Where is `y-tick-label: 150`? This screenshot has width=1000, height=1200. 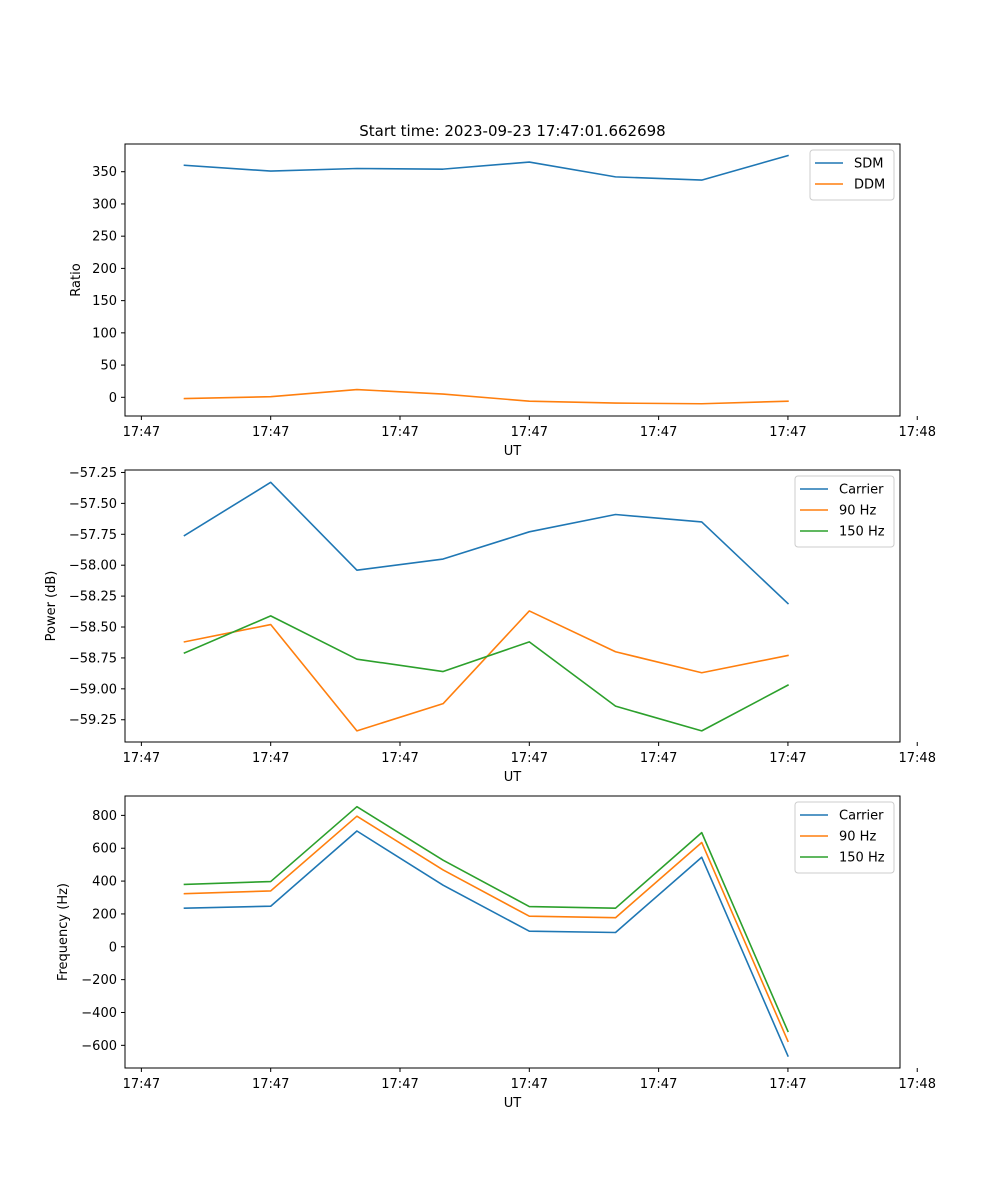 y-tick-label: 150 is located at coordinates (104, 301).